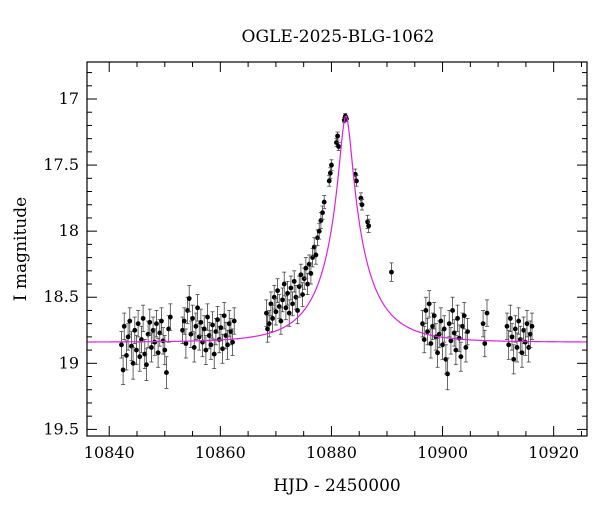 Image resolution: width=600 pixels, height=512 pixels. What do you see at coordinates (338, 37) in the screenshot?
I see `chart-title: OGLE-2025-BLG-1062` at bounding box center [338, 37].